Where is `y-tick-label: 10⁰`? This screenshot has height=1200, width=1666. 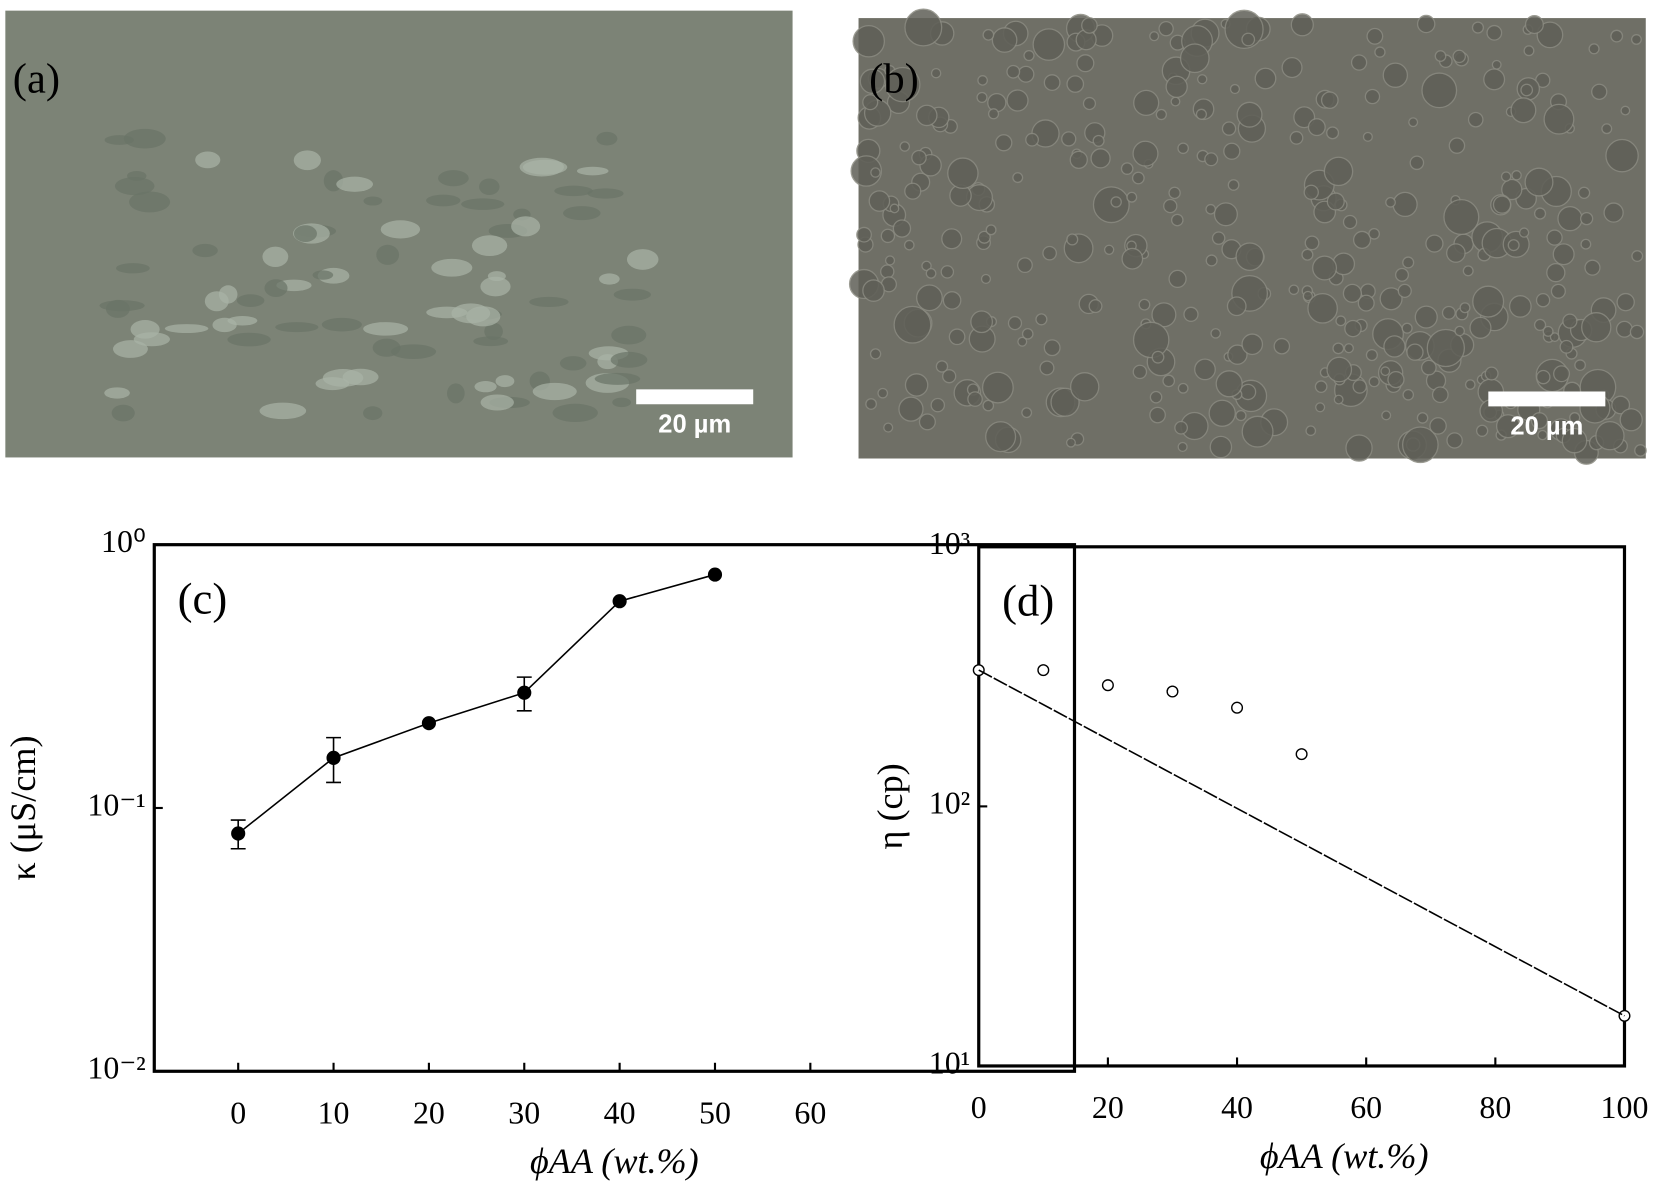
y-tick-label: 10⁰ is located at coordinates (123, 541).